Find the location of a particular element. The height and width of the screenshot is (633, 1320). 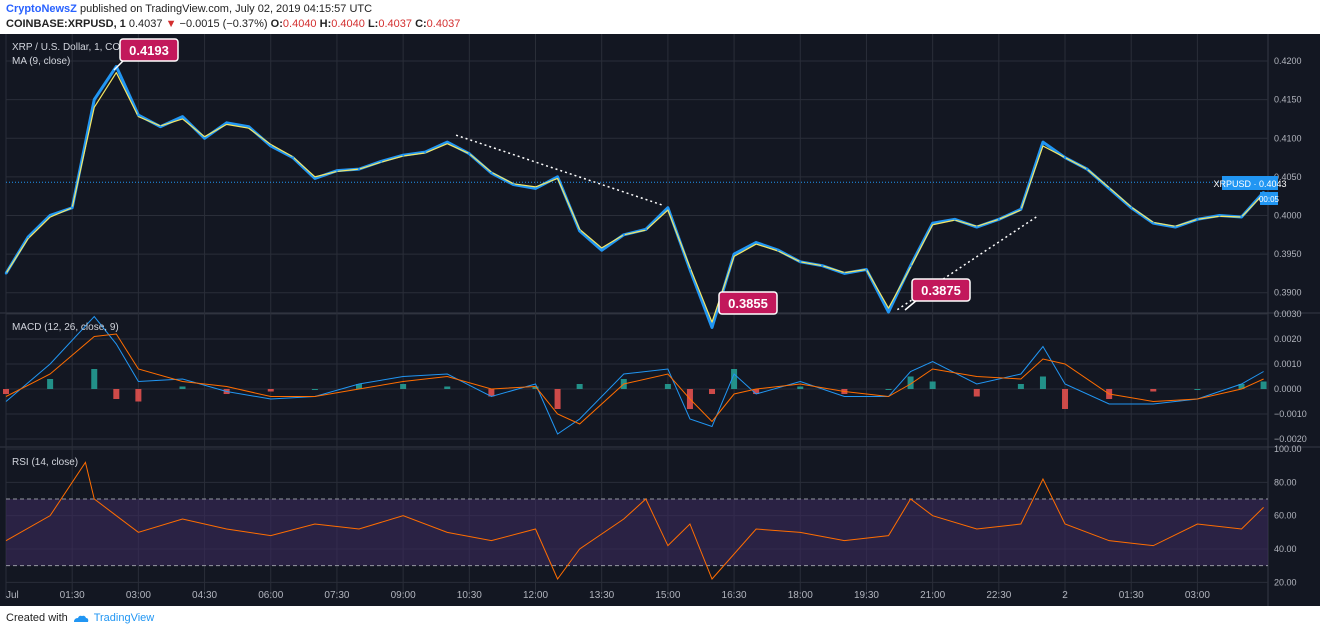

tradingview-link: TradingView is located at coordinates (124, 618).